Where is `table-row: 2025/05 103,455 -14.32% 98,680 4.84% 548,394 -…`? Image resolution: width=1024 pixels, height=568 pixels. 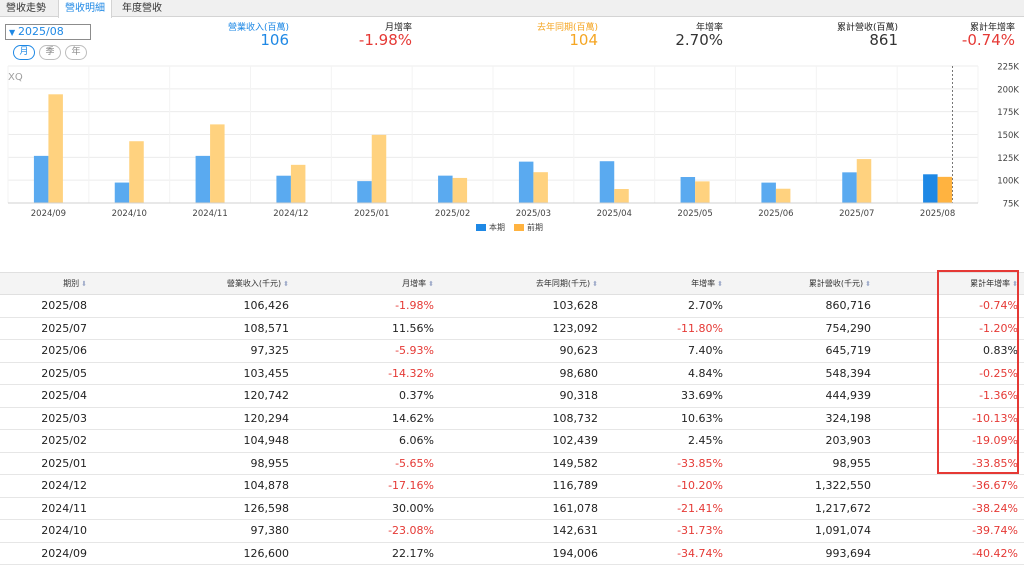 table-row: 2025/05 103,455 -14.32% 98,680 4.84% 548,394 -… is located at coordinates (512, 374).